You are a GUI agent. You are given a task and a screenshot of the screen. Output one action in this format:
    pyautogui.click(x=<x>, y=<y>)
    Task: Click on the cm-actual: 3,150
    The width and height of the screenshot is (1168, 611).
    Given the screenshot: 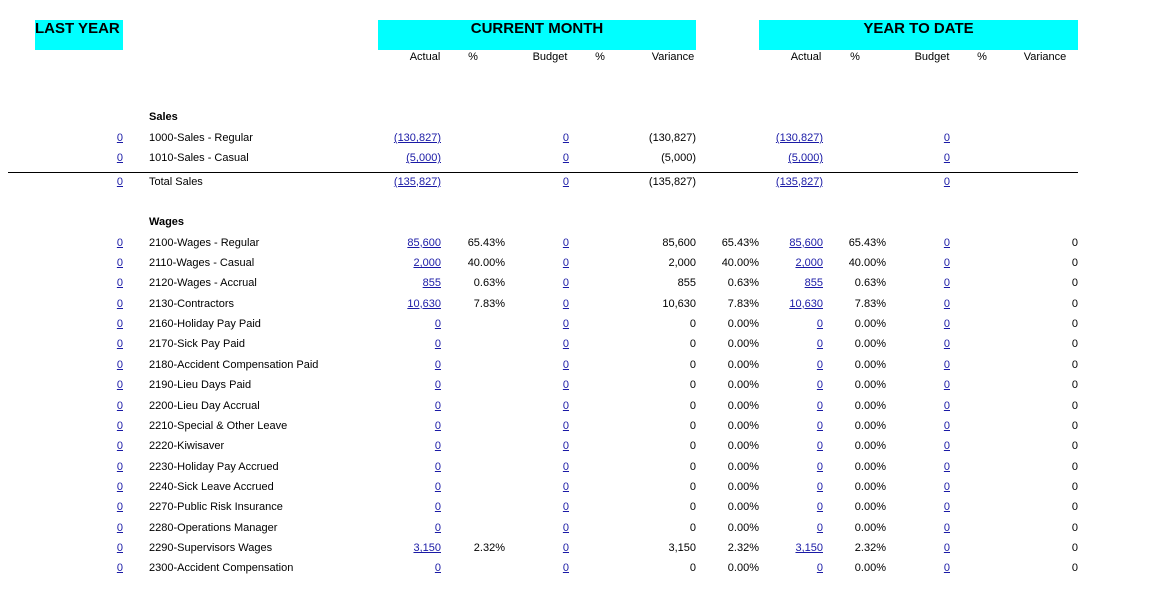 What is the action you would take?
    pyautogui.click(x=427, y=547)
    